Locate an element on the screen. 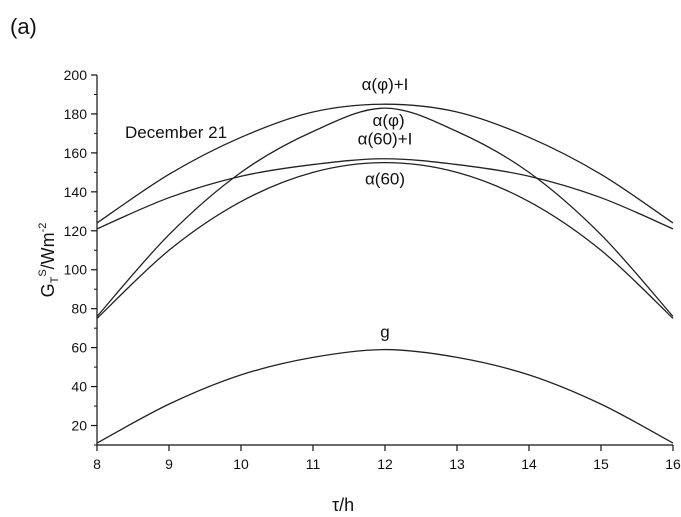  x-axis-title: τ/h is located at coordinates (343, 505).